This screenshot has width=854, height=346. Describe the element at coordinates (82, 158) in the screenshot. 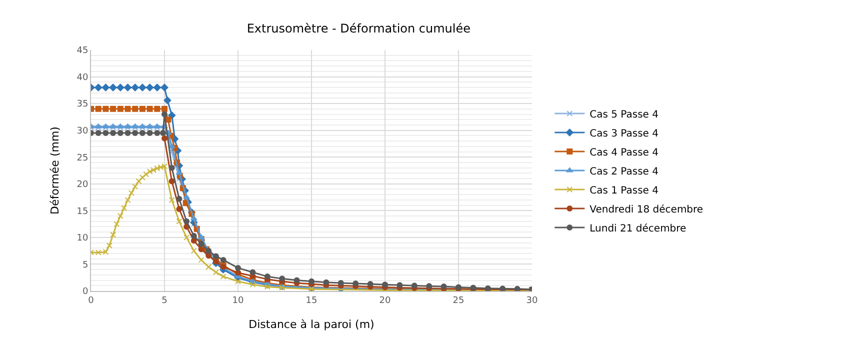

I see `y-tick-label: 25` at that location.